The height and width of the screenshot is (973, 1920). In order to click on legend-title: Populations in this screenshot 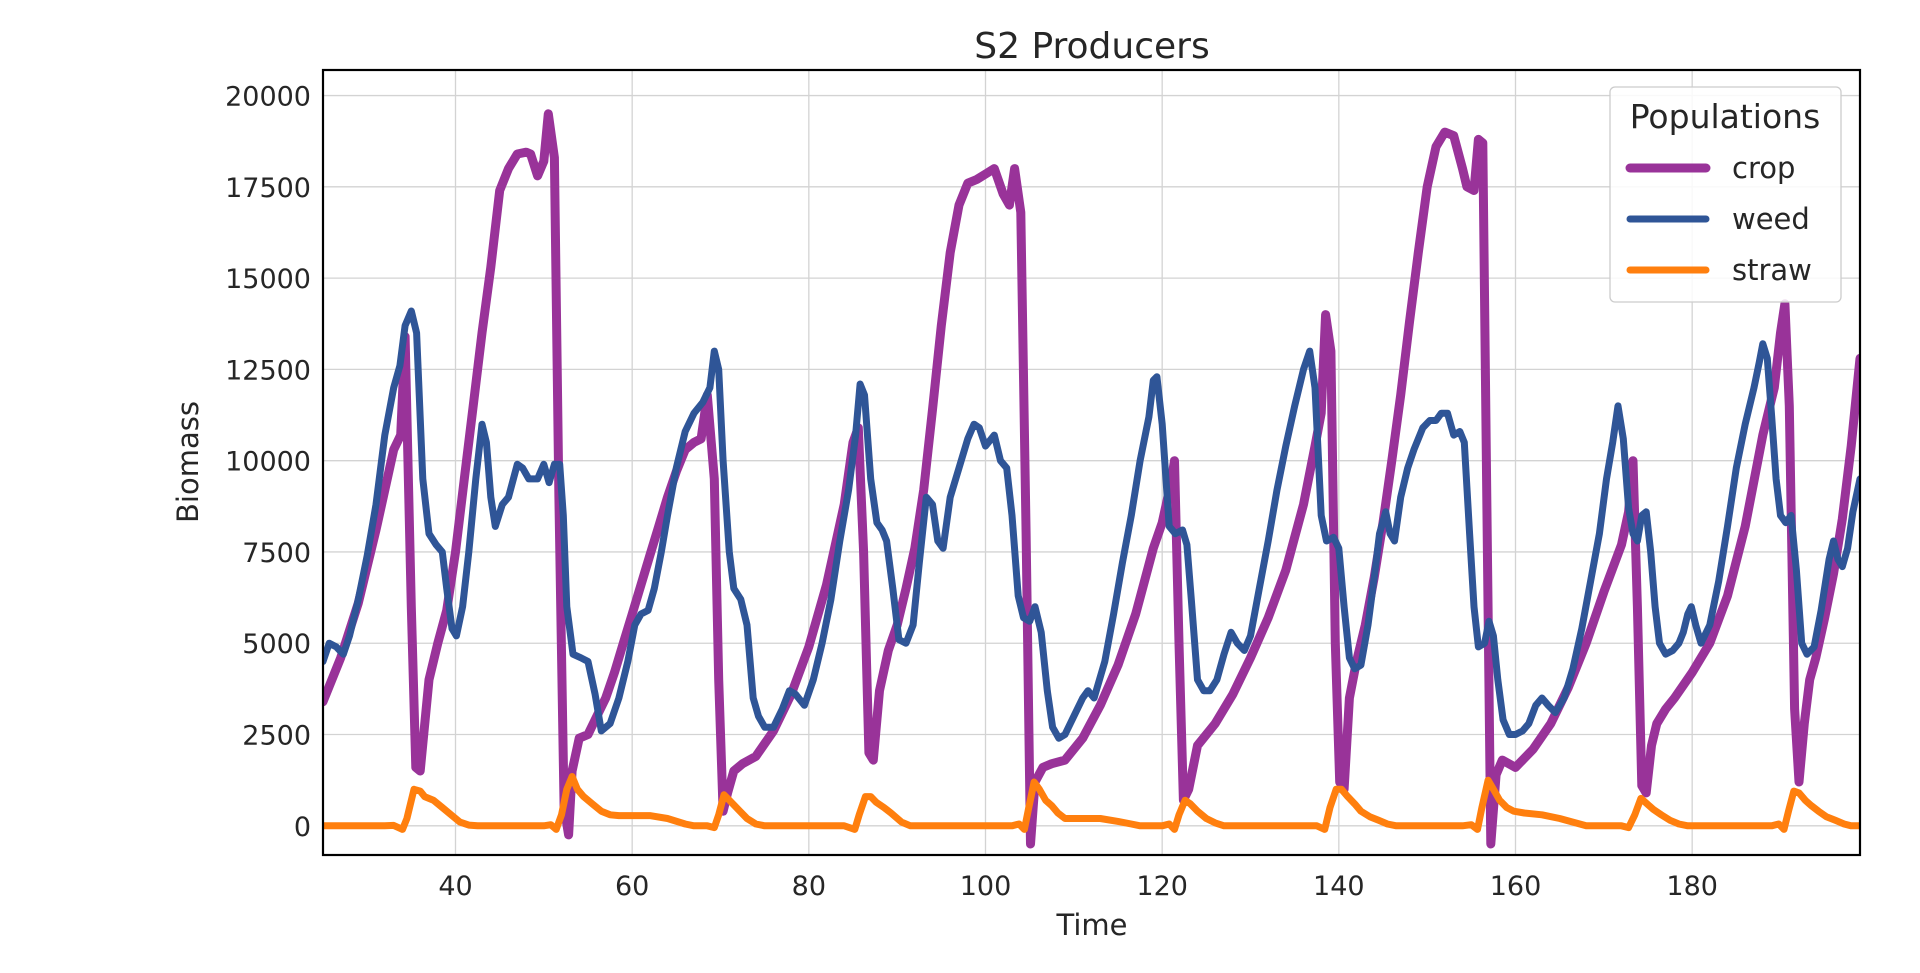, I will do `click(1725, 116)`.